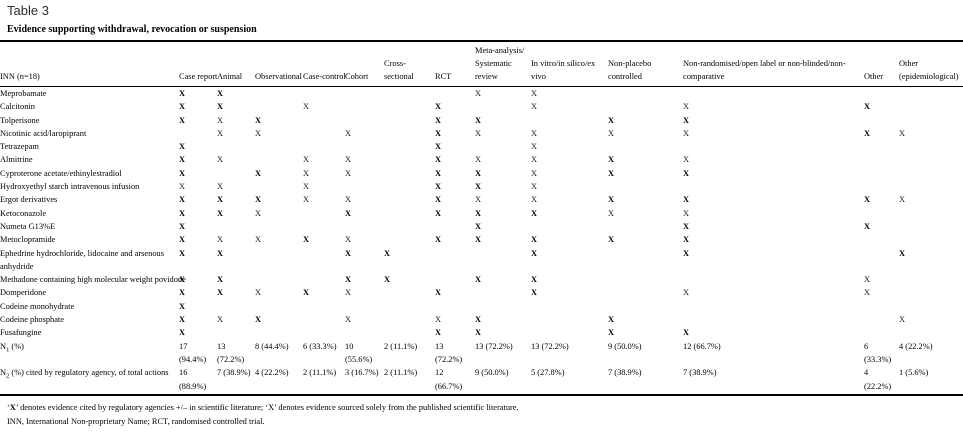 The width and height of the screenshot is (963, 435). Describe the element at coordinates (28, 240) in the screenshot. I see `row-label: Metoclopramide` at that location.